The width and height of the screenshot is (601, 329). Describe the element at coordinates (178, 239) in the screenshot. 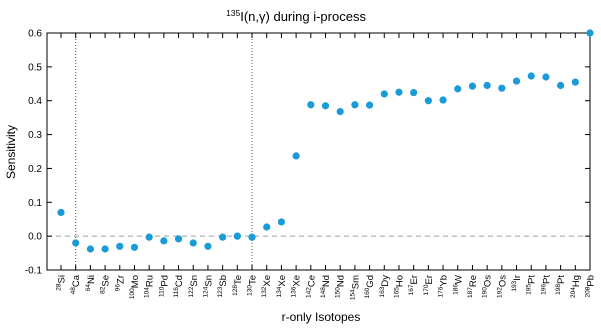

I see `data-point-116cd` at that location.